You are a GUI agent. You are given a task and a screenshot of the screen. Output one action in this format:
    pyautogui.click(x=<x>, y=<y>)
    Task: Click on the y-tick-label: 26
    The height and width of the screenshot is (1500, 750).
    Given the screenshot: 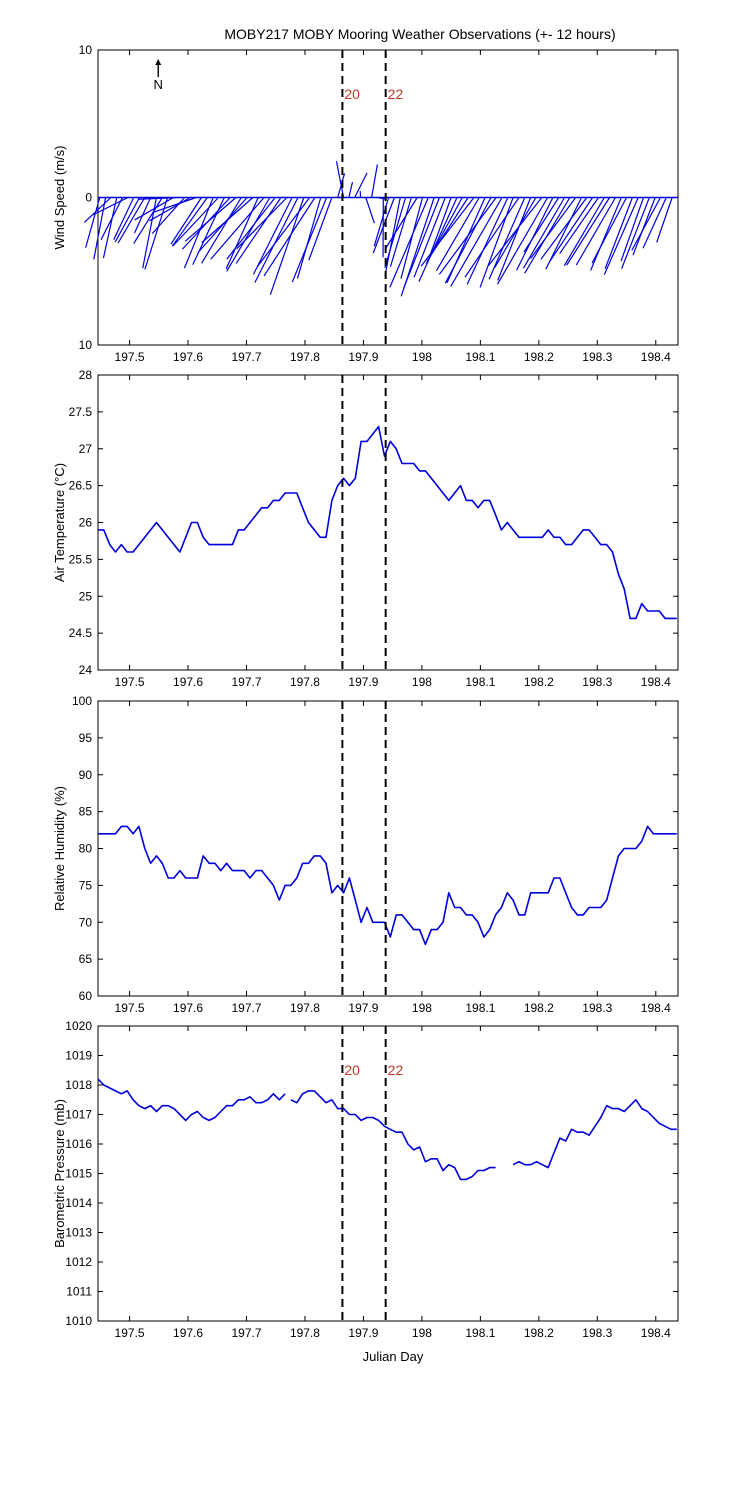 What is the action you would take?
    pyautogui.click(x=86, y=523)
    